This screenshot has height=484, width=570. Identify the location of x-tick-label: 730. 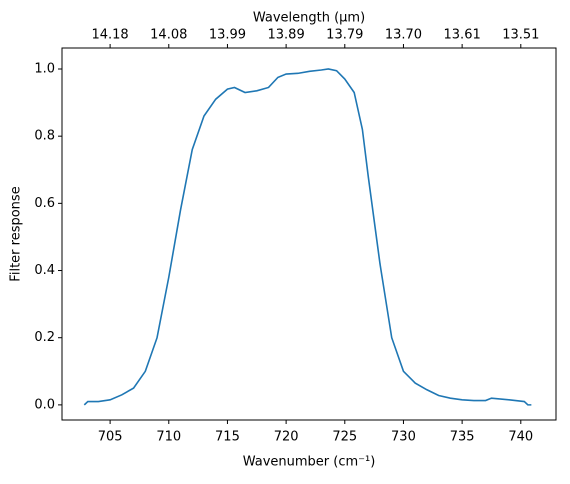
(403, 437).